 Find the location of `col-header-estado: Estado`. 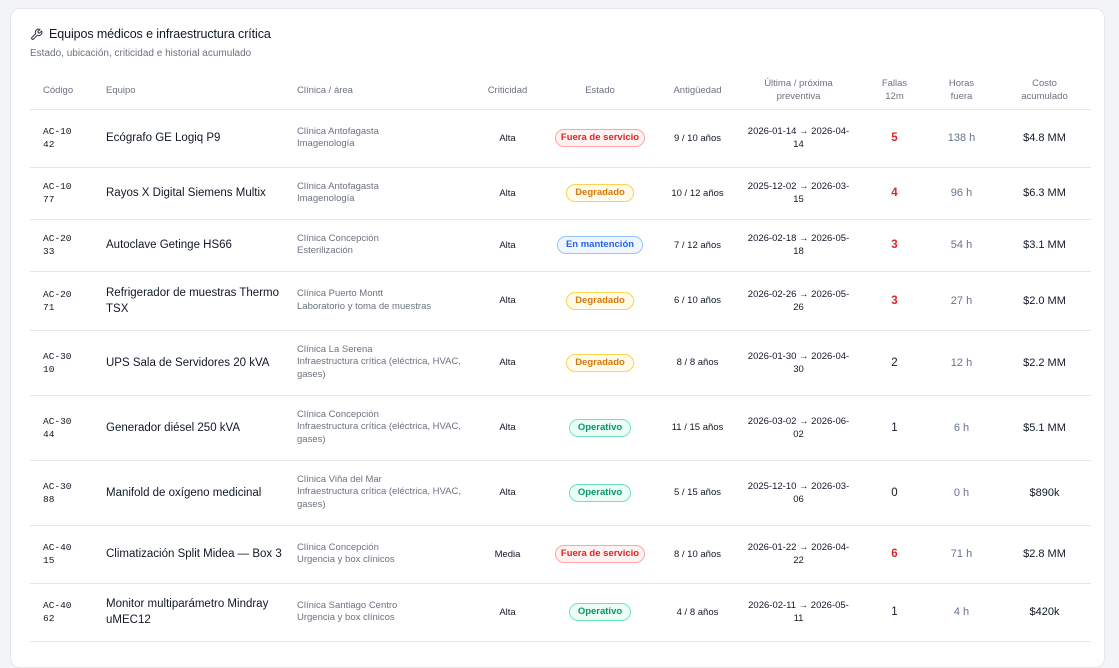

col-header-estado: Estado is located at coordinates (600, 91).